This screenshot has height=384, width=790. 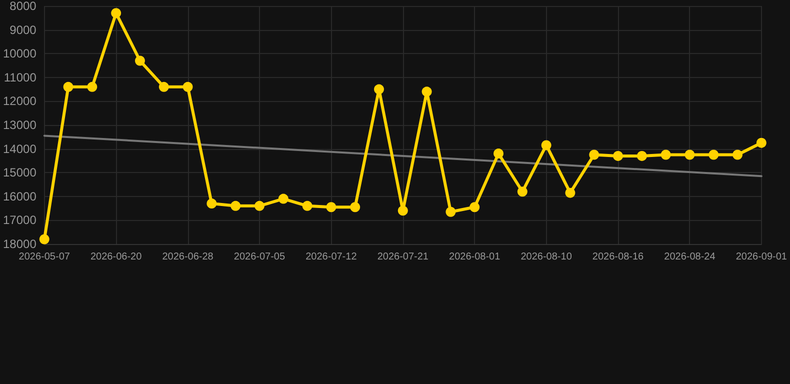 I want to click on y-tick-label: 15000, so click(x=19, y=173).